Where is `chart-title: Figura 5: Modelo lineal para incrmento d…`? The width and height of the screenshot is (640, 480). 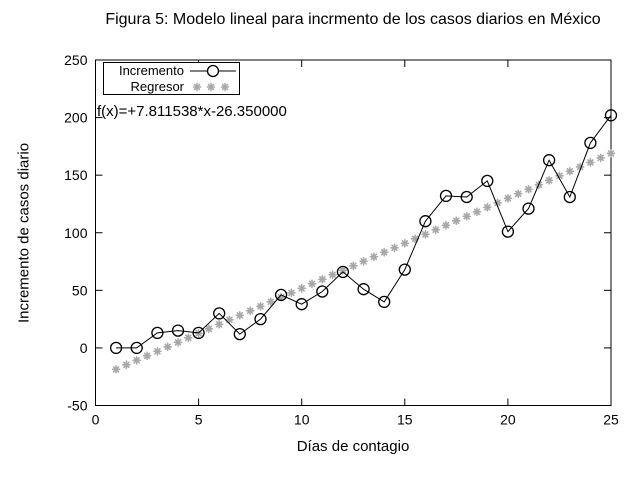 chart-title: Figura 5: Modelo lineal para incrmento d… is located at coordinates (353, 19).